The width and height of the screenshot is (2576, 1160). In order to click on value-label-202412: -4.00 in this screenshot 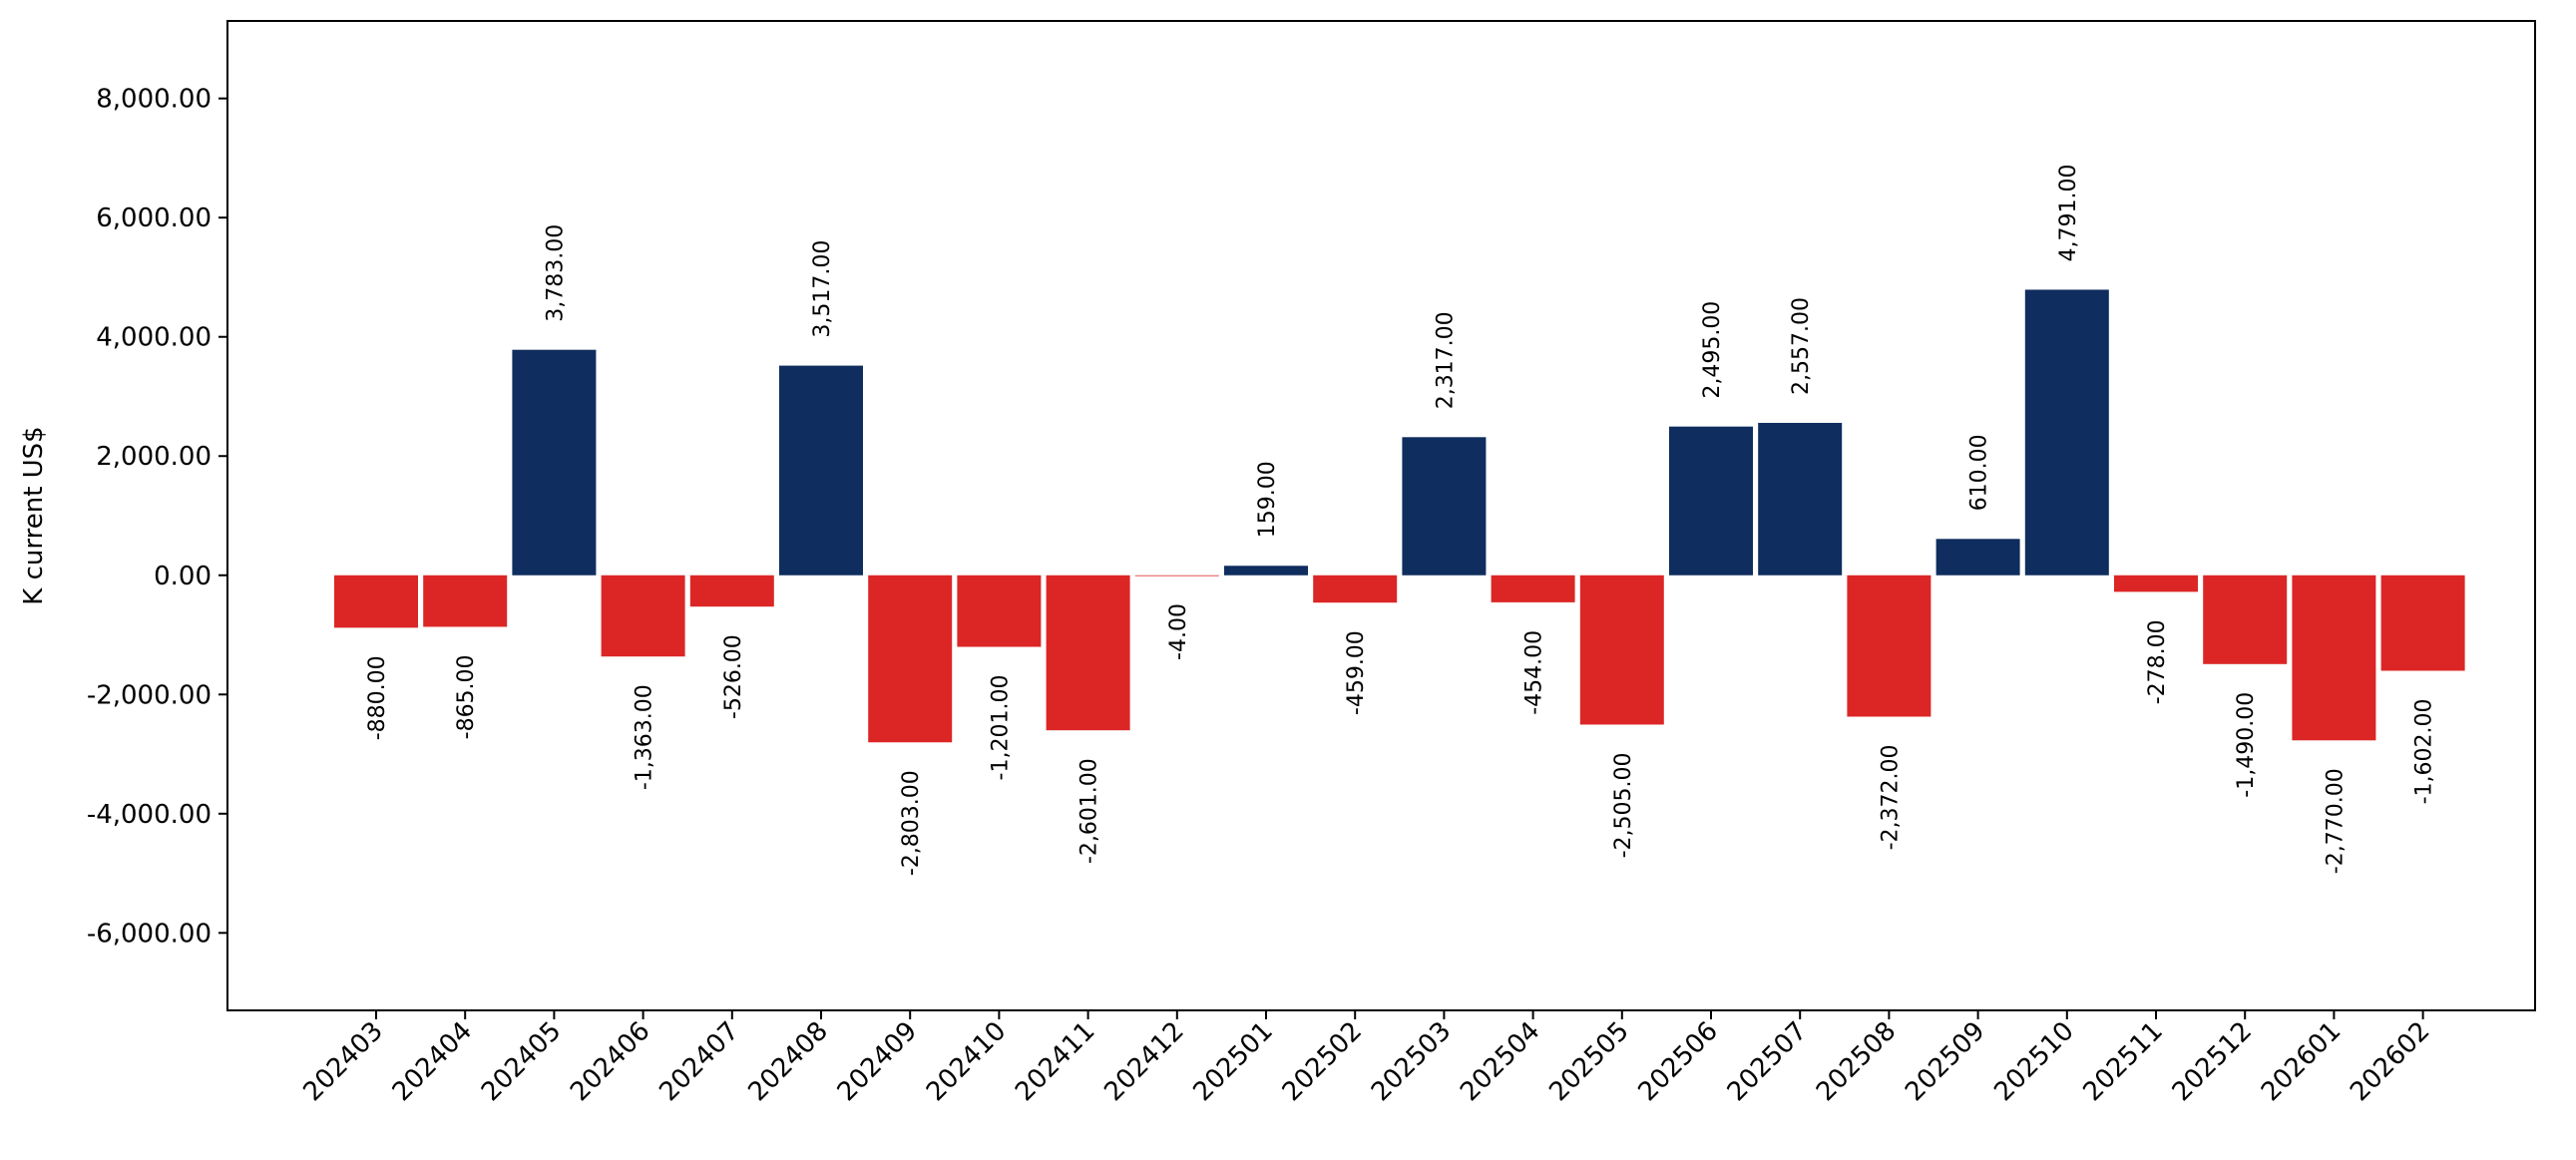, I will do `click(1178, 631)`.